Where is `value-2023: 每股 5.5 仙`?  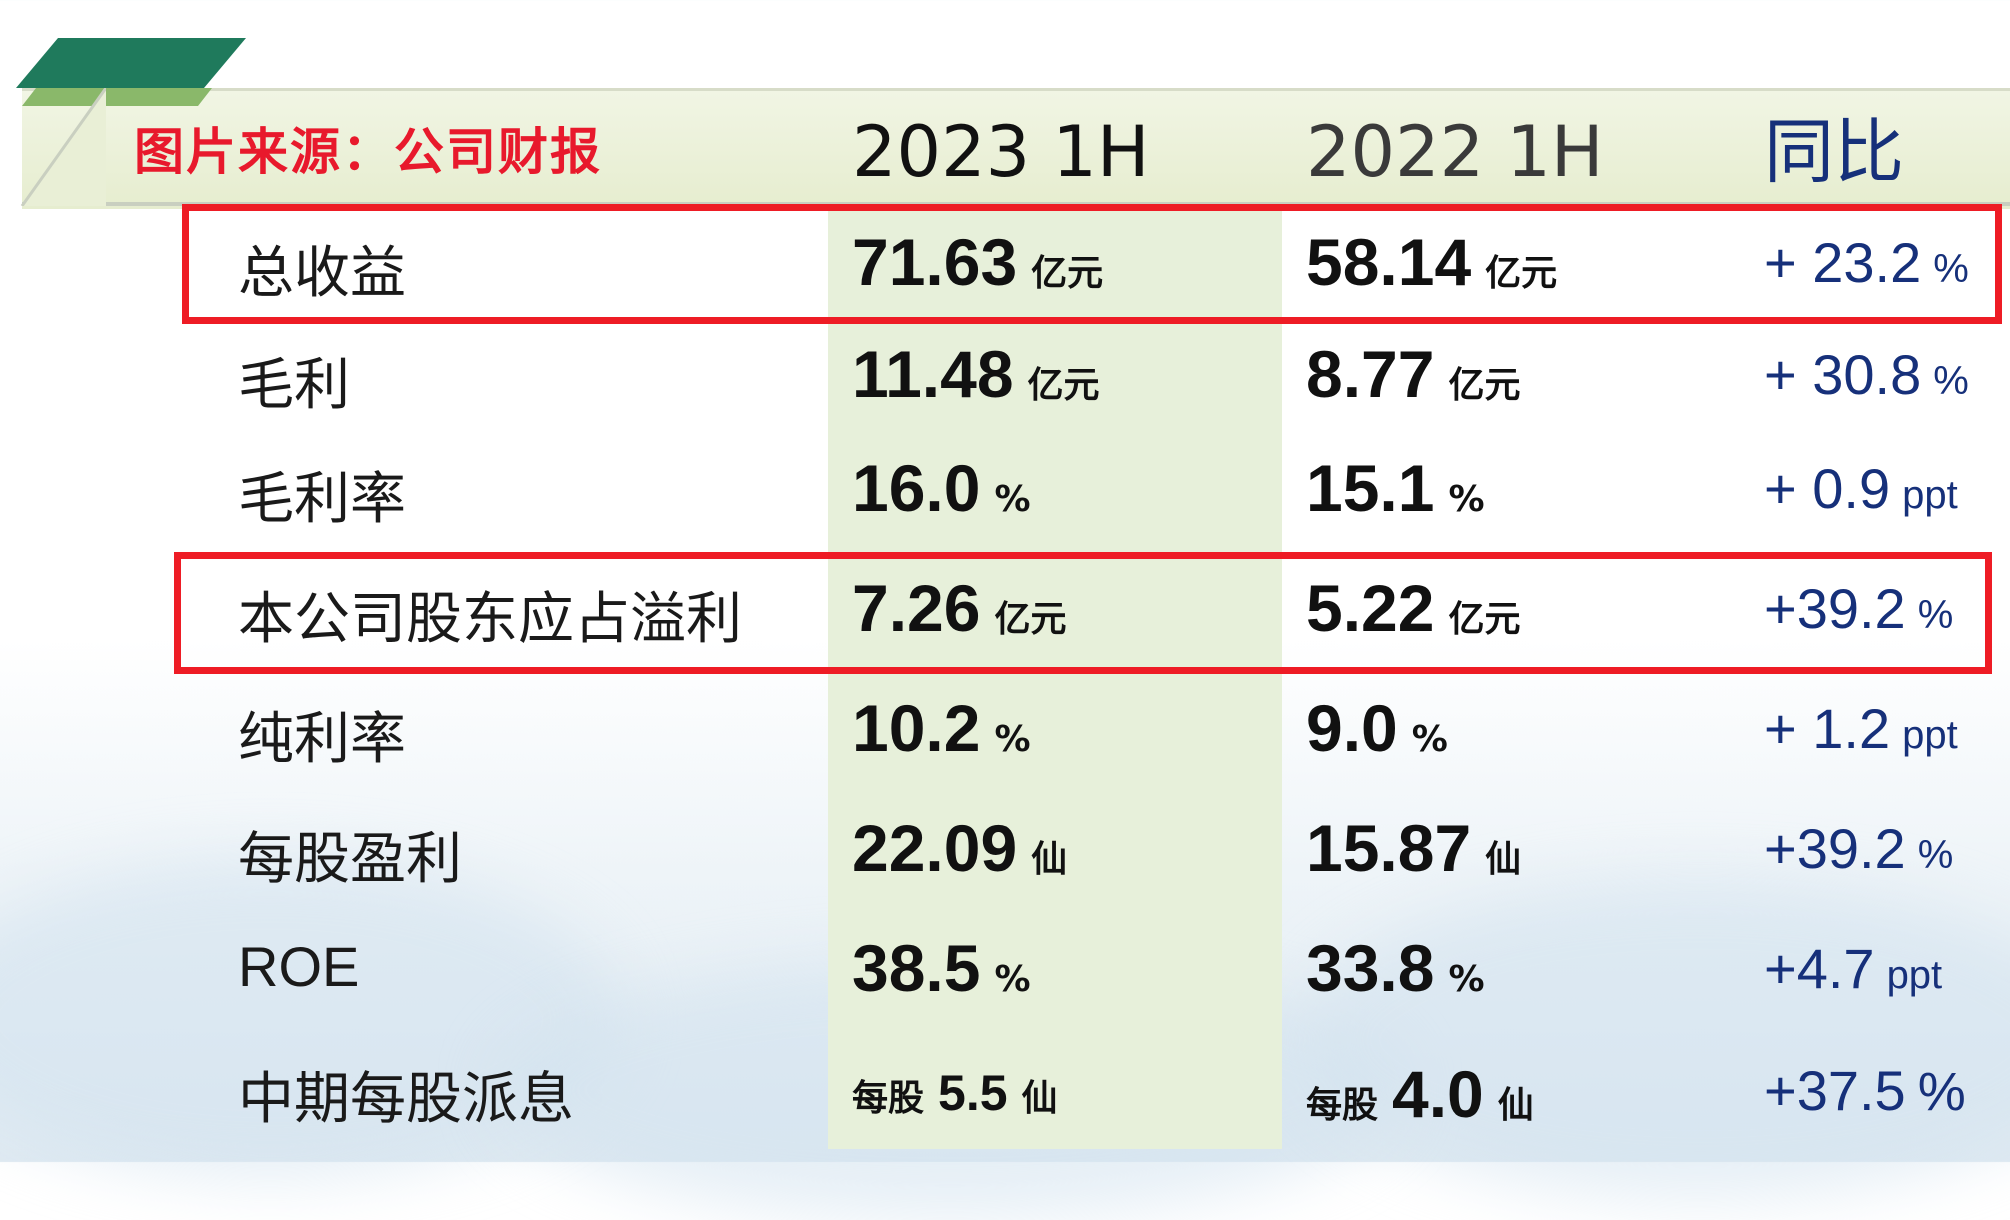
value-2023: 每股 5.5 仙 is located at coordinates (955, 1093).